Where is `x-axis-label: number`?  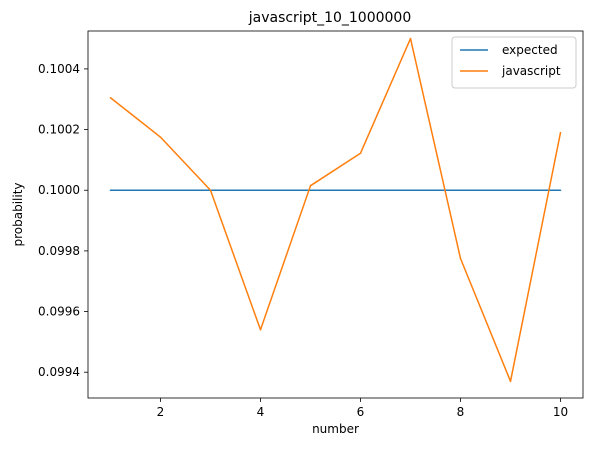
x-axis-label: number is located at coordinates (335, 429).